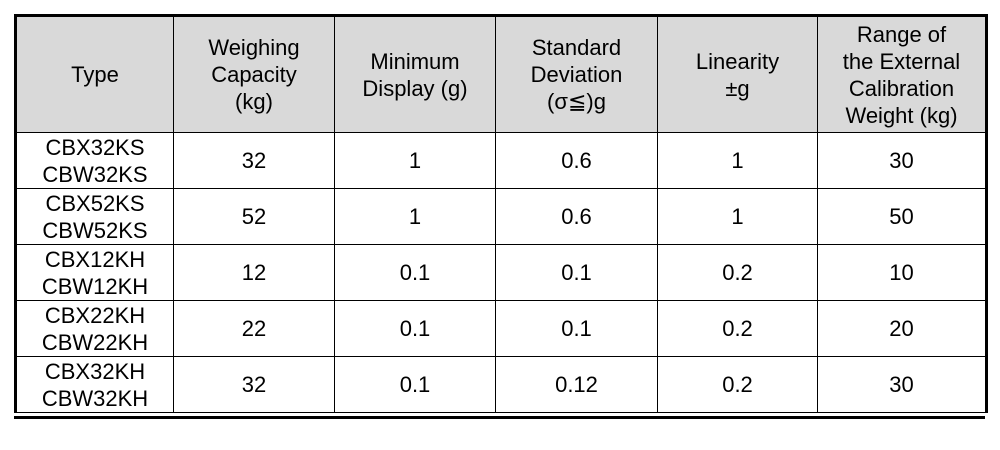 Image resolution: width=1000 pixels, height=450 pixels. I want to click on header-line: Type, so click(95, 74).